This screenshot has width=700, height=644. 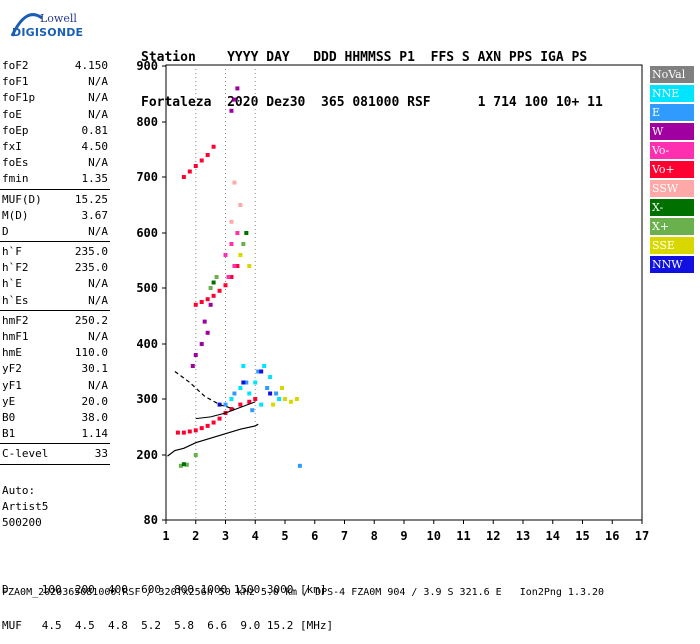 What do you see at coordinates (95, 146) in the screenshot?
I see `param-value: 4.50` at bounding box center [95, 146].